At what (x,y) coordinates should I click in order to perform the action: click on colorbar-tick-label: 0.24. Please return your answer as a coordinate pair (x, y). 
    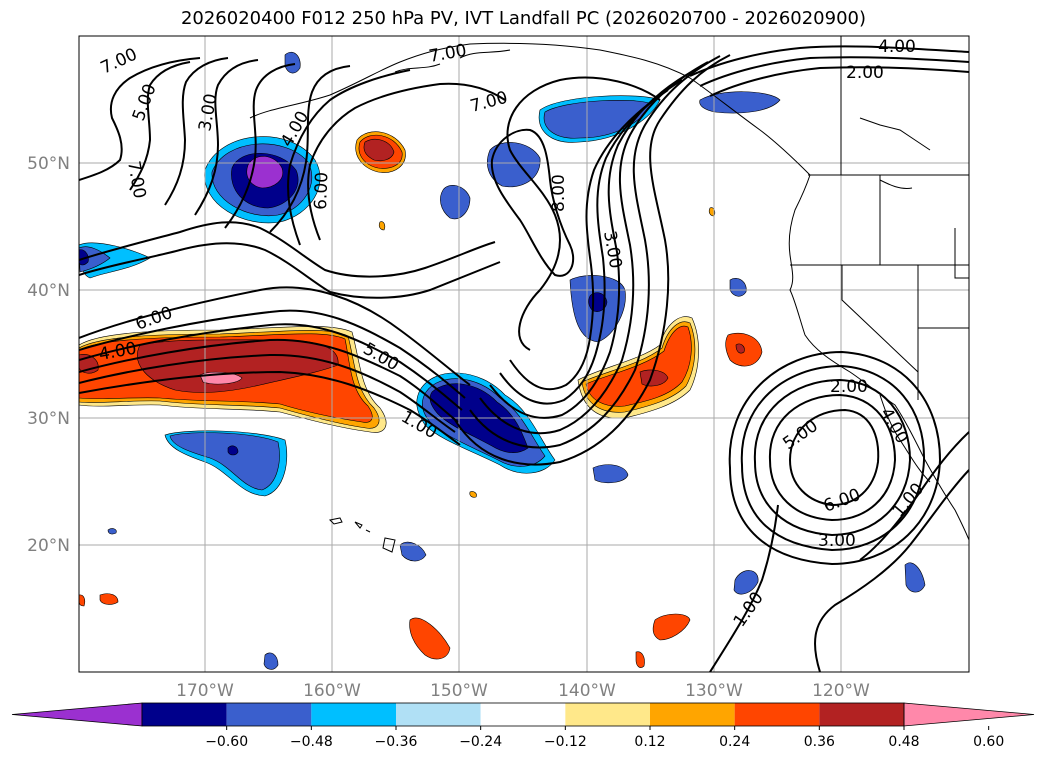
    Looking at the image, I should click on (734, 742).